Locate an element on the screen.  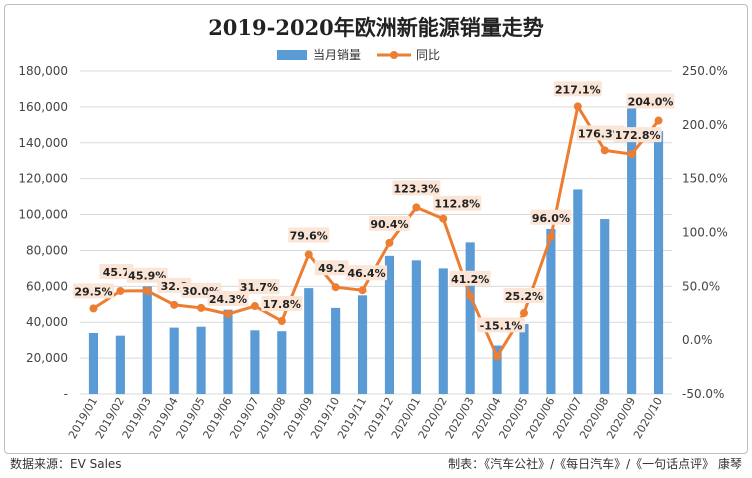
y-right-tick-label: -50.0% is located at coordinates (703, 394).